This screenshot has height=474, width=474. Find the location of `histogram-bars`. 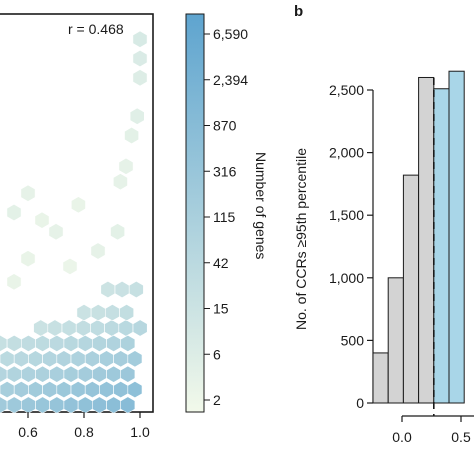

histogram-bars is located at coordinates (418, 243).